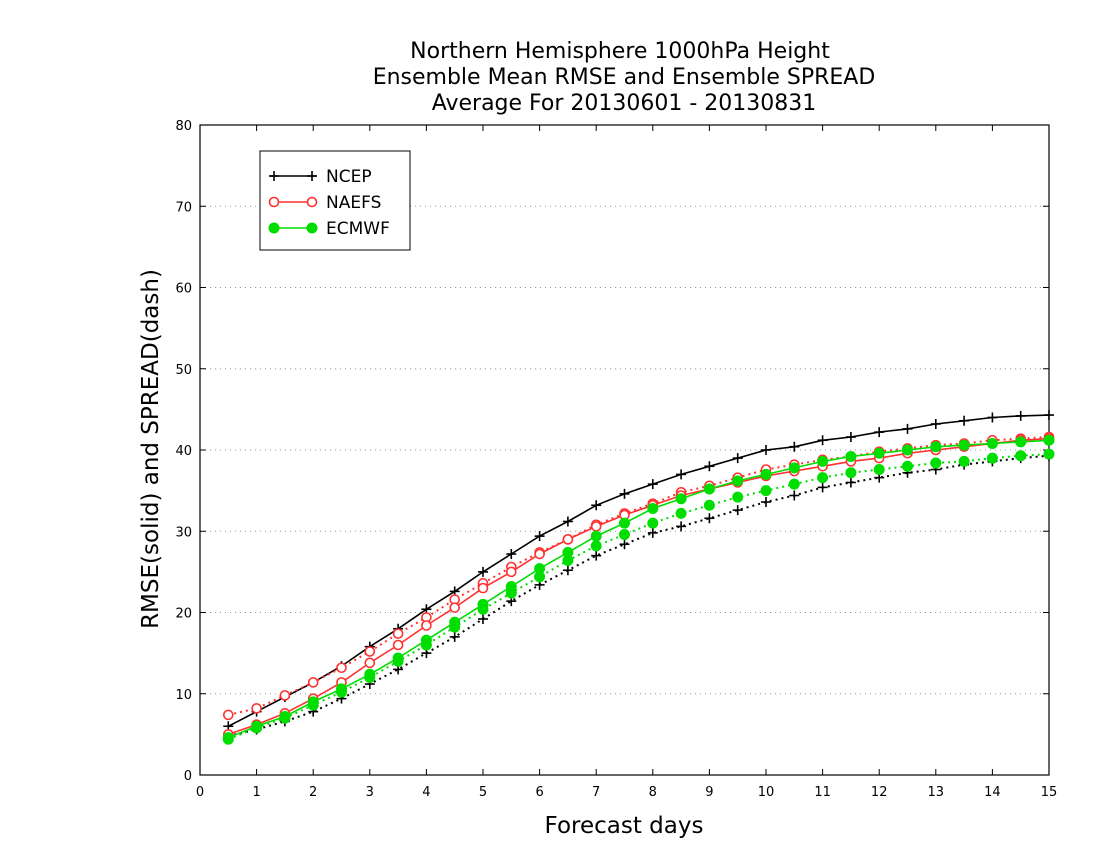  I want to click on y-tick-label-50: 50, so click(183, 370).